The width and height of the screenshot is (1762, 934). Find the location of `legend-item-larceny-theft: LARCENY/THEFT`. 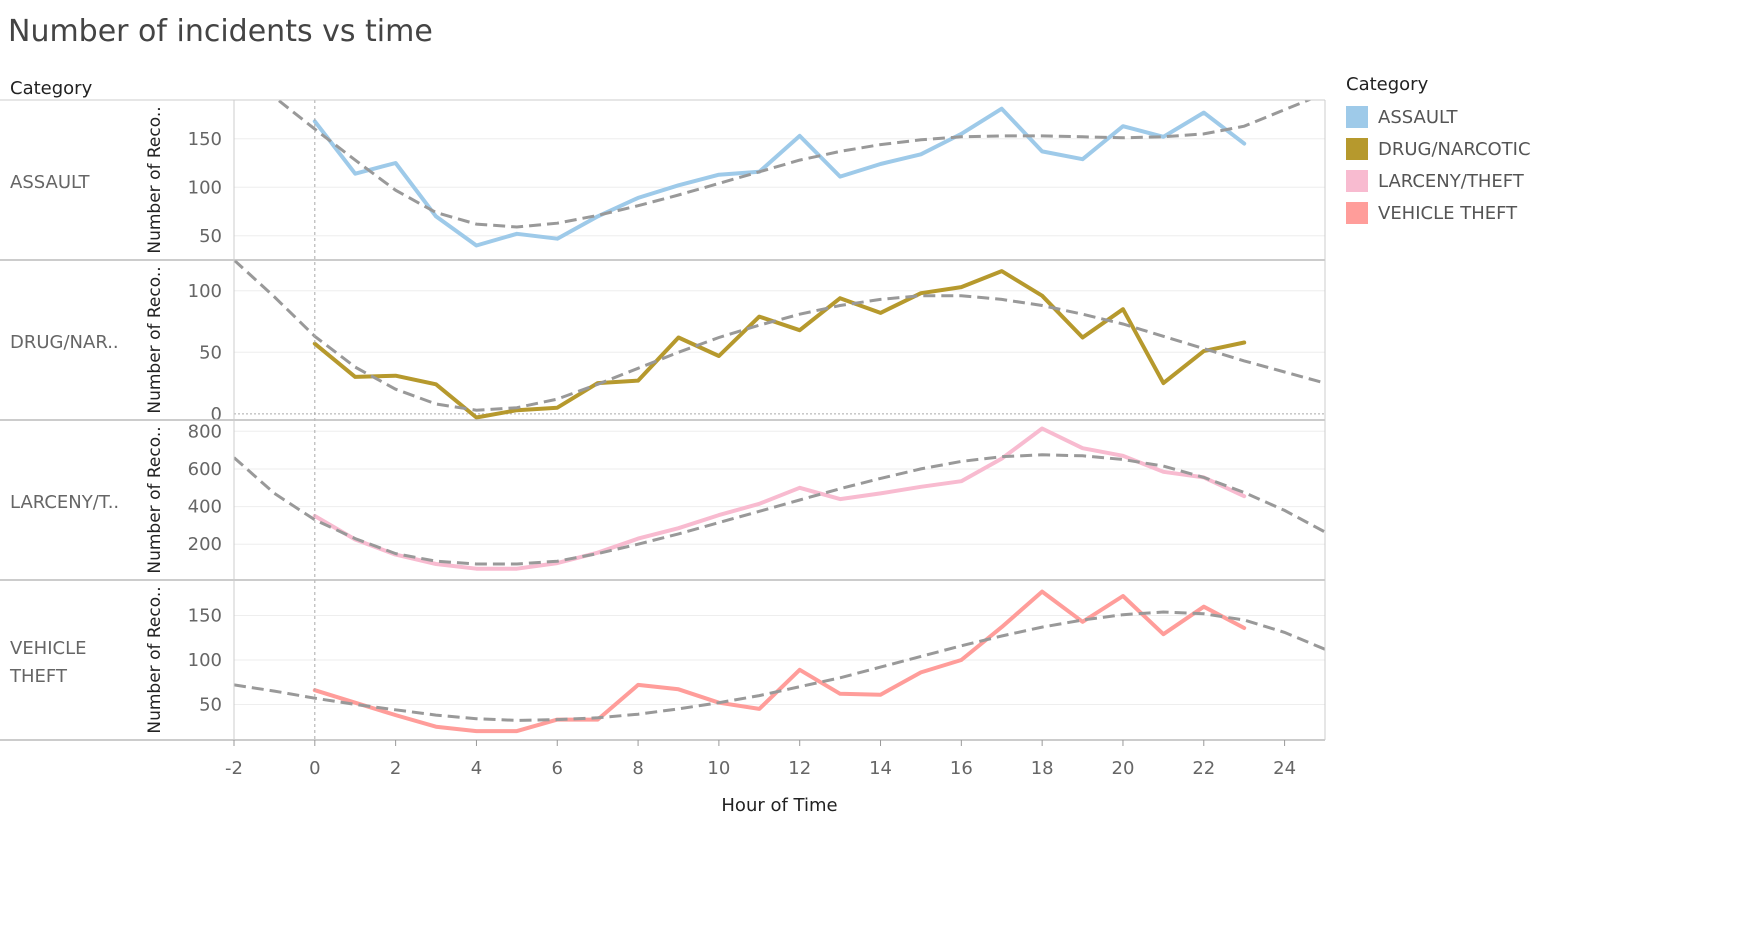

legend-item-larceny-theft: LARCENY/THEFT is located at coordinates (1438, 181).